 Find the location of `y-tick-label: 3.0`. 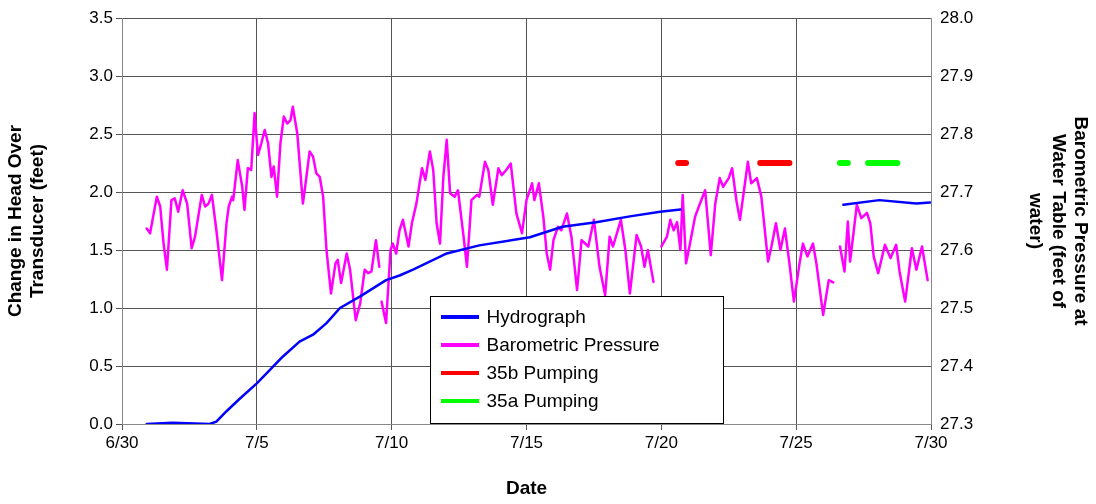

y-tick-label: 3.0 is located at coordinates (101, 75).